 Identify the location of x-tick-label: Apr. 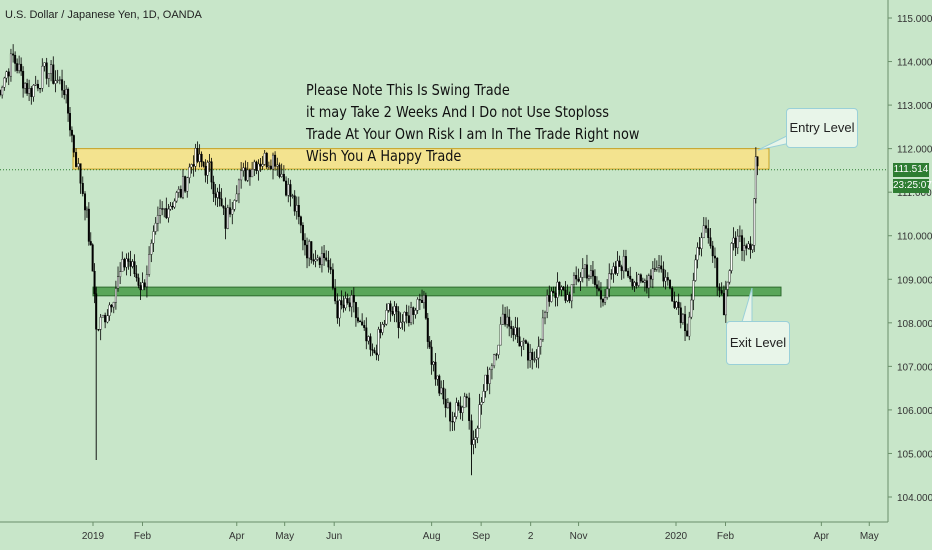
(237, 536).